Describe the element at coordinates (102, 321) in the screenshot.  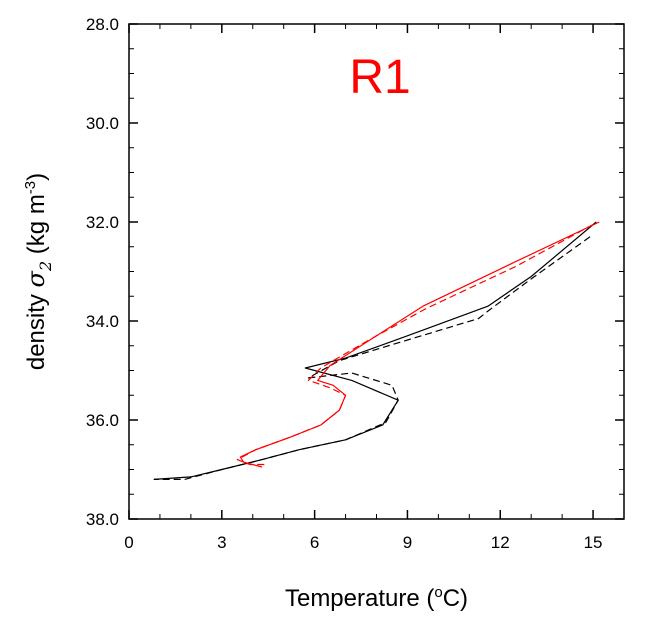
I see `y-tick-label: 34.0` at that location.